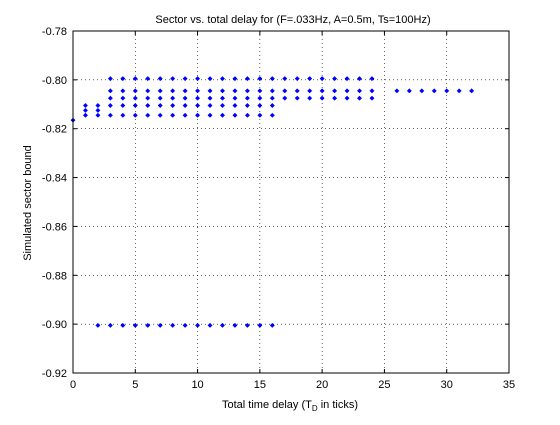 The image size is (560, 425). I want to click on y-tick-label: -0.84, so click(54, 179).